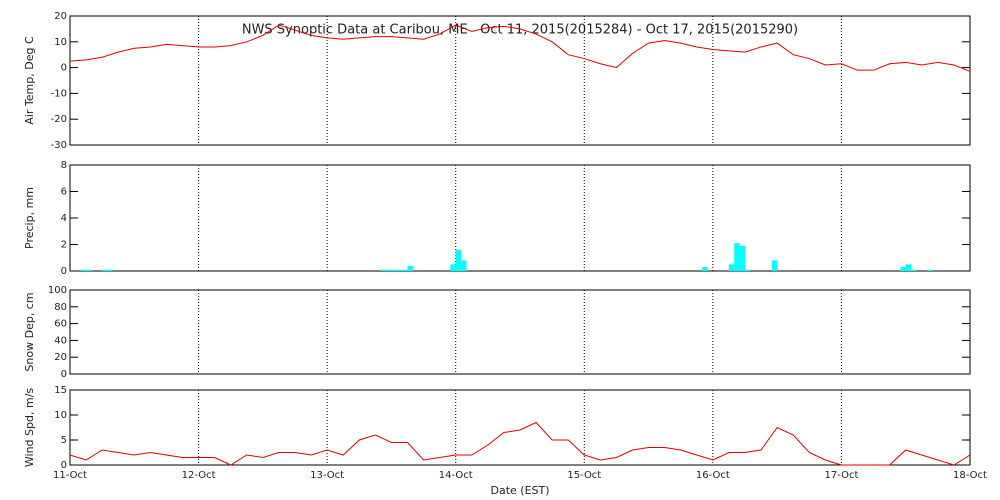 Image resolution: width=1000 pixels, height=500 pixels. I want to click on x-tick-label: 13-Oct, so click(327, 475).